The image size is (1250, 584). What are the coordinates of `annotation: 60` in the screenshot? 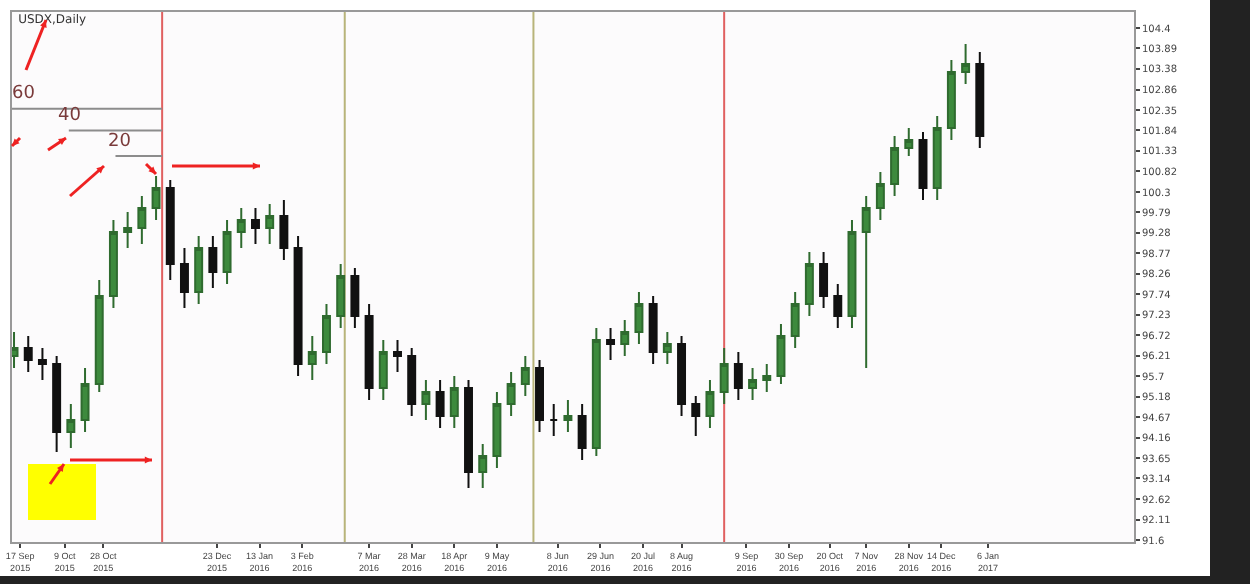 It's located at (24, 94).